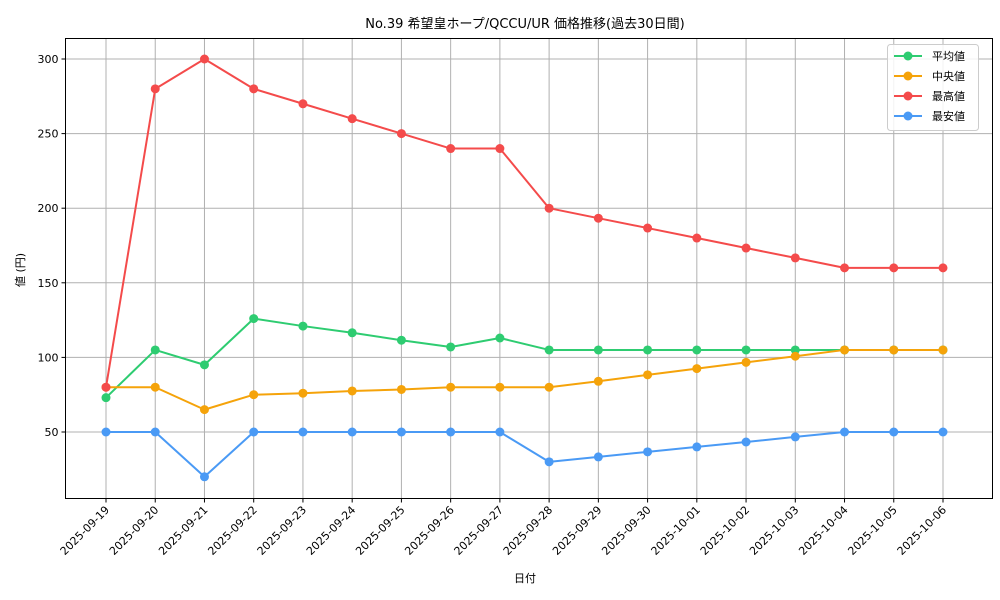  I want to click on legend-label: 最高値, so click(948, 96).